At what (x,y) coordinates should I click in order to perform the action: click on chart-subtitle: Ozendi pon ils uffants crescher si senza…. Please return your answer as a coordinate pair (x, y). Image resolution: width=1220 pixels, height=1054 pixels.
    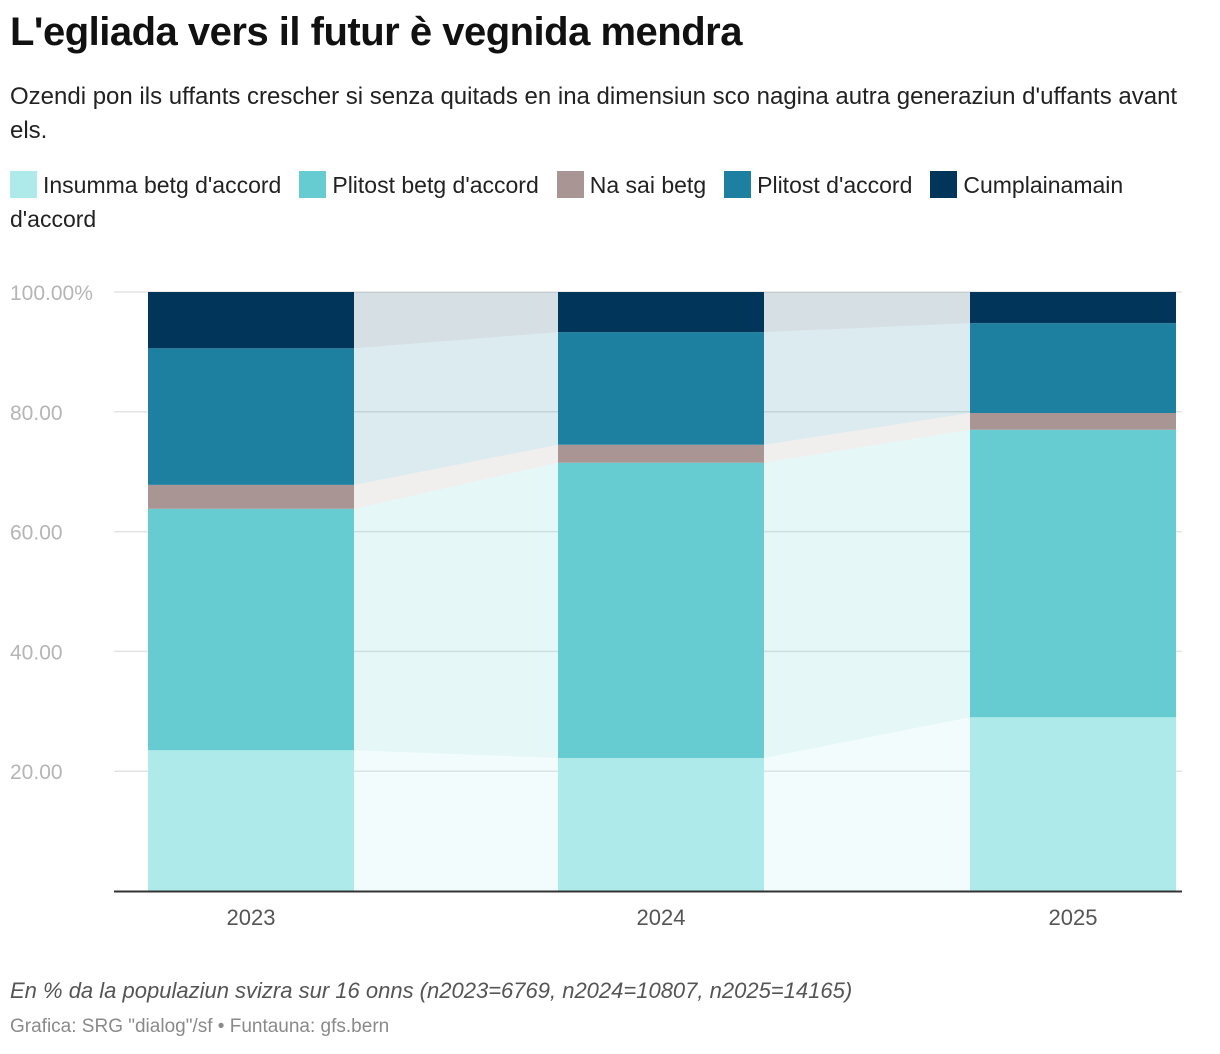
    Looking at the image, I should click on (594, 113).